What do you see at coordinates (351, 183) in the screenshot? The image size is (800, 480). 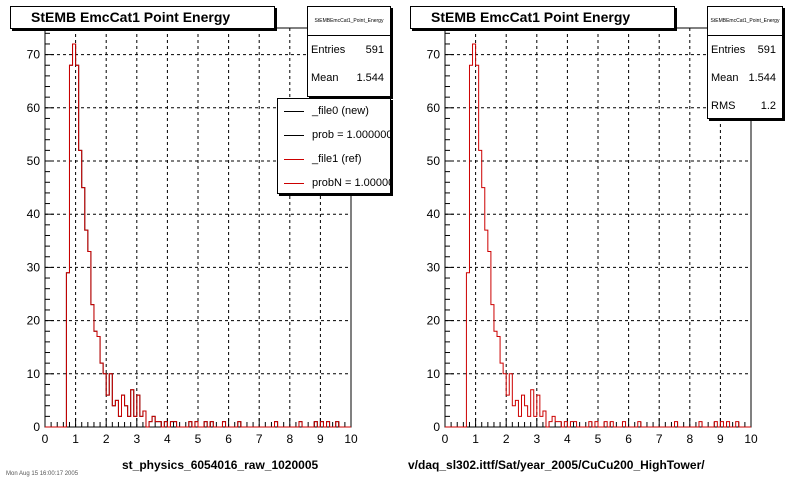 I see `legend-label-probn: probN = 1.000000` at bounding box center [351, 183].